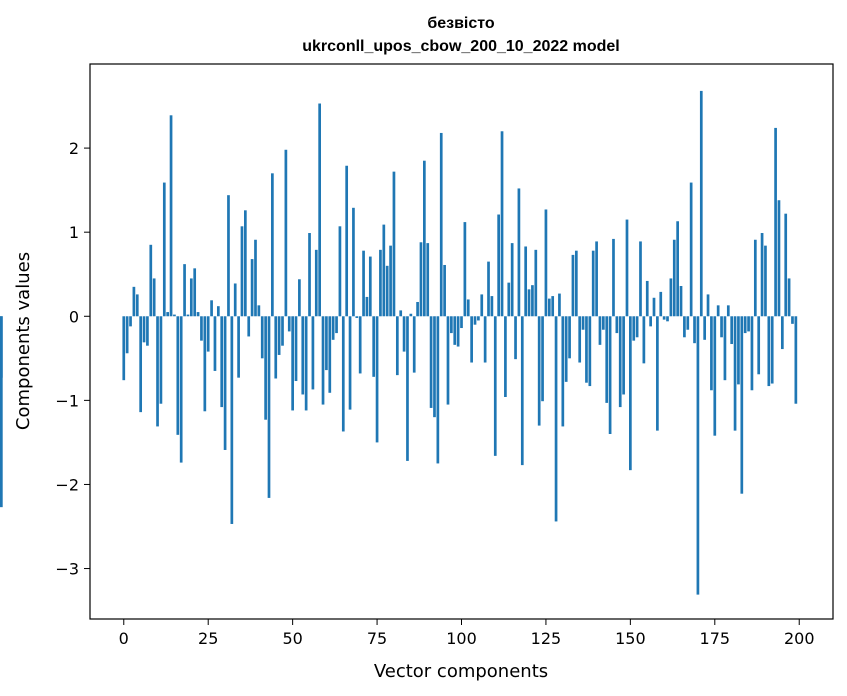  What do you see at coordinates (124, 638) in the screenshot?
I see `x-tick-label: 0` at bounding box center [124, 638].